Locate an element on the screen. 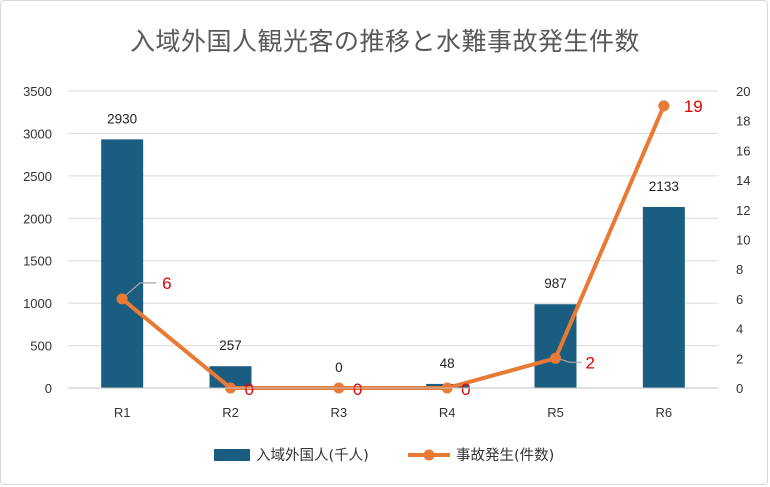 This screenshot has width=770, height=487. line-value-label: 2 is located at coordinates (590, 362).